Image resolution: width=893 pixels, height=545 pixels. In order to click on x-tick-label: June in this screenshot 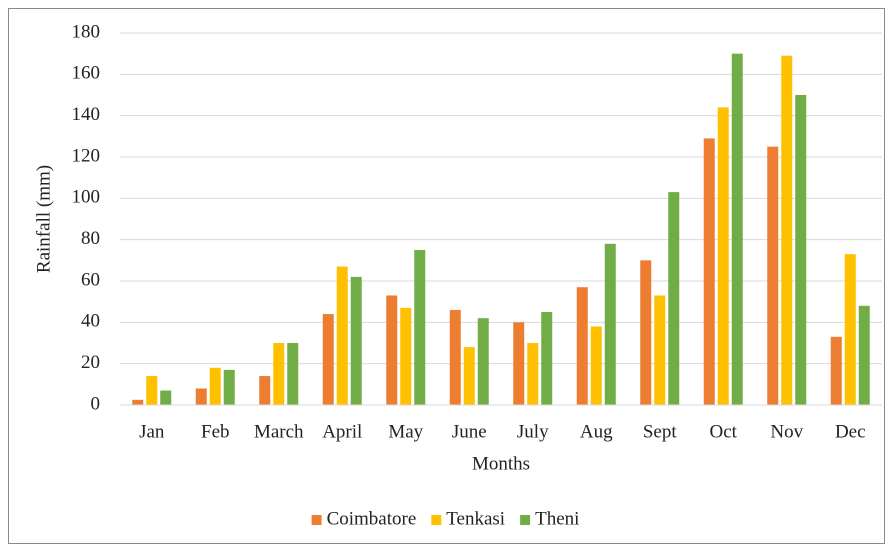, I will do `click(469, 431)`.